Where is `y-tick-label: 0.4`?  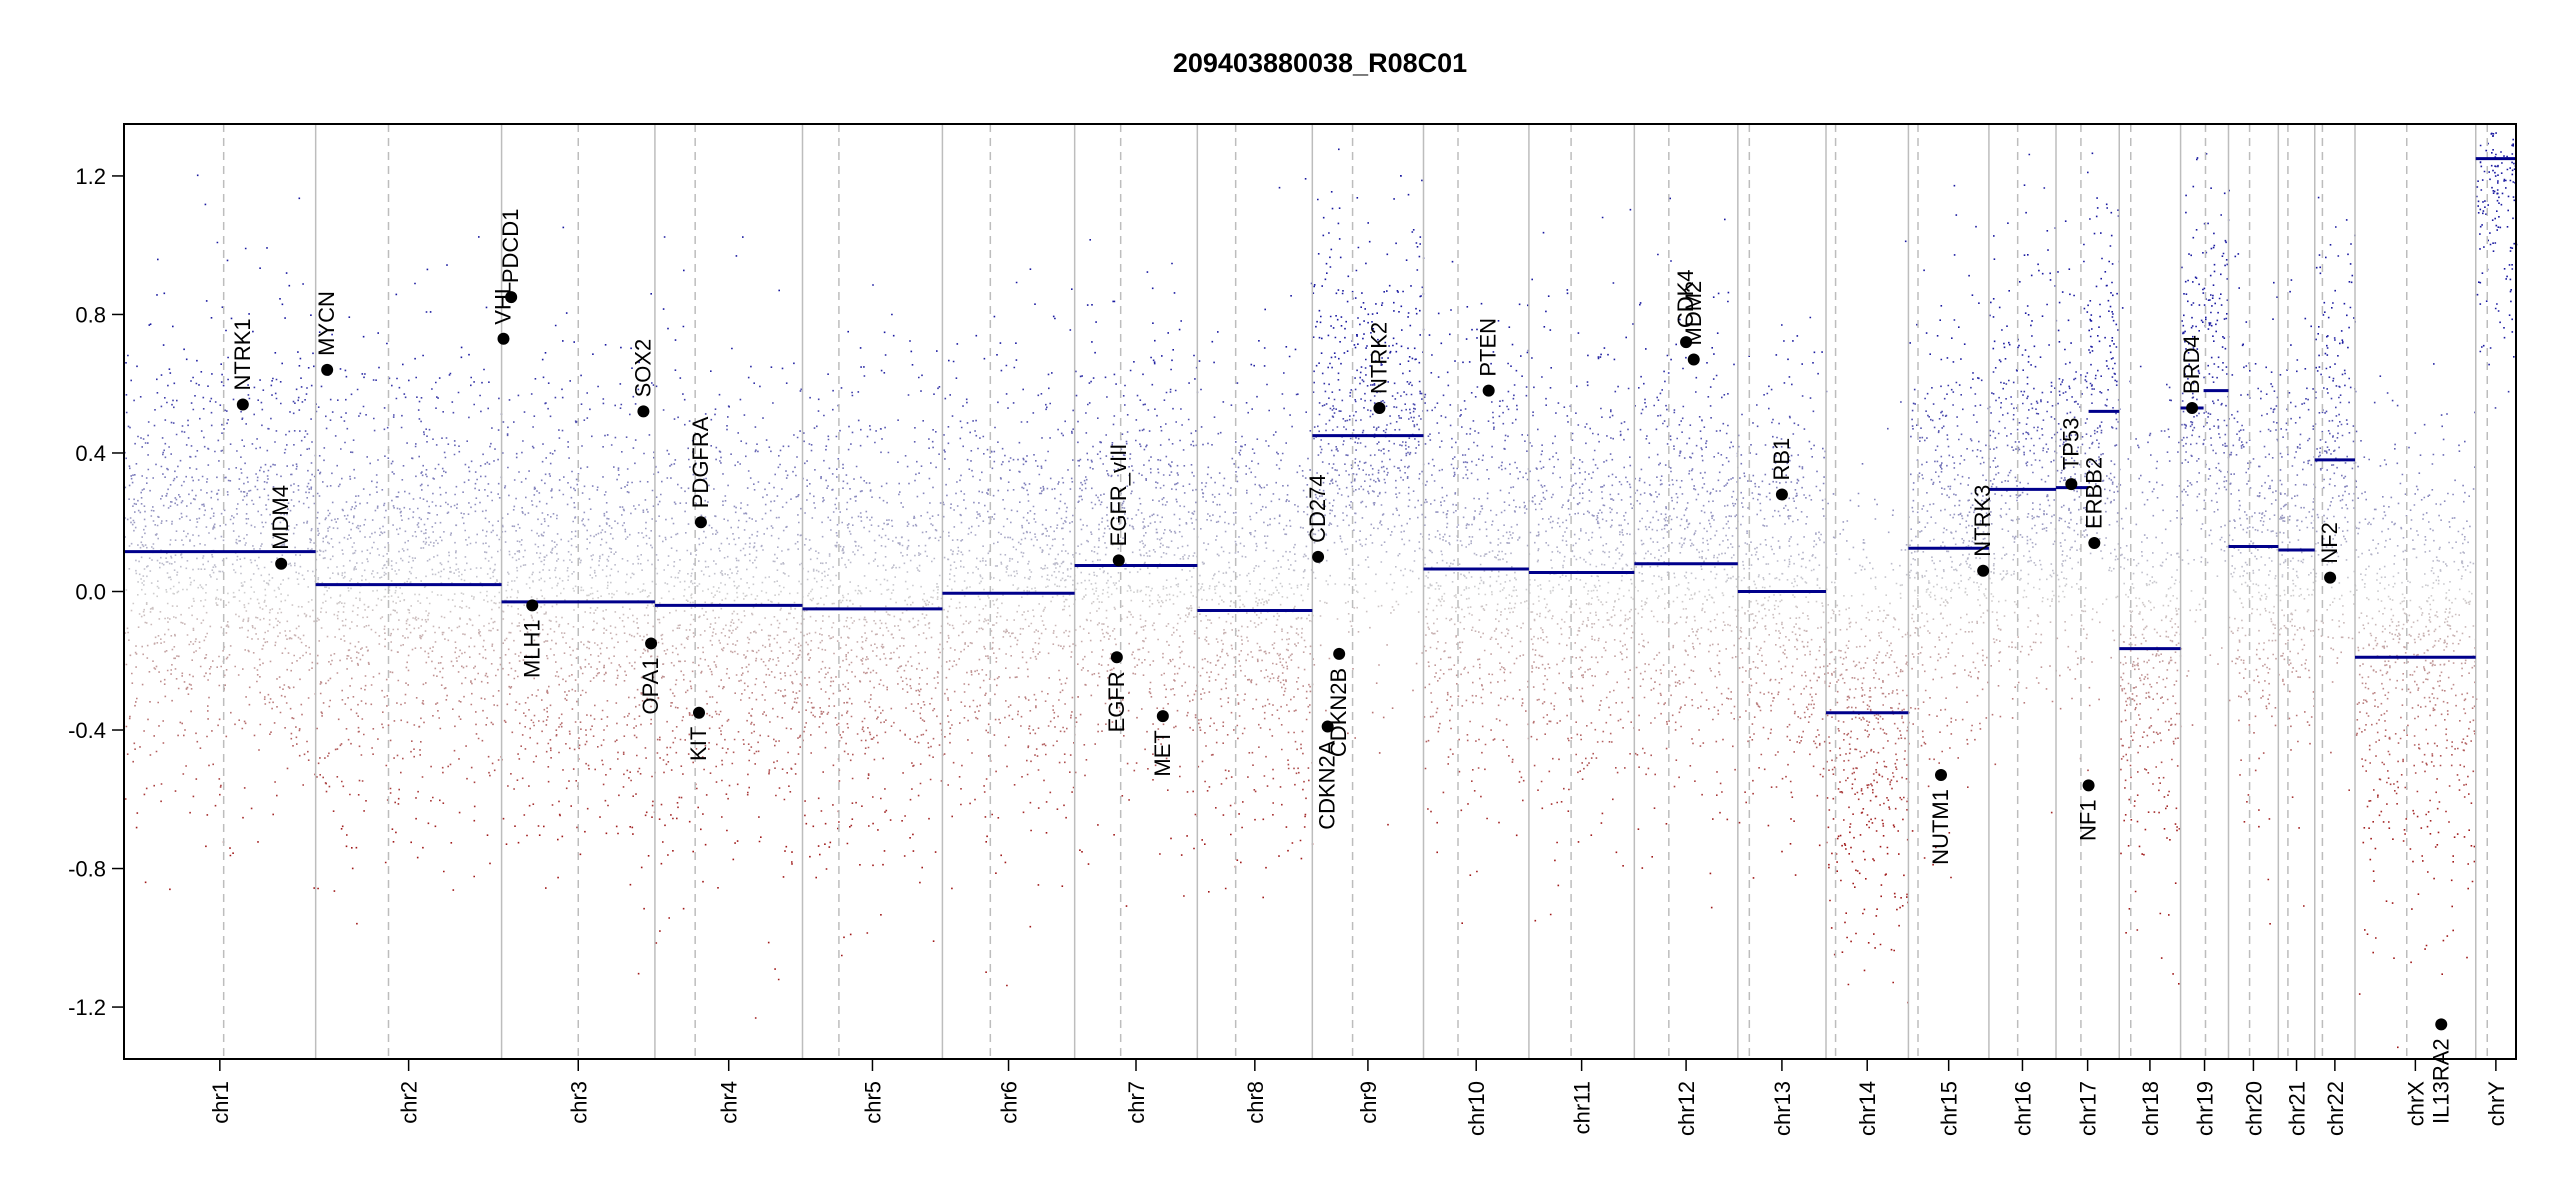 y-tick-label: 0.4 is located at coordinates (90, 453).